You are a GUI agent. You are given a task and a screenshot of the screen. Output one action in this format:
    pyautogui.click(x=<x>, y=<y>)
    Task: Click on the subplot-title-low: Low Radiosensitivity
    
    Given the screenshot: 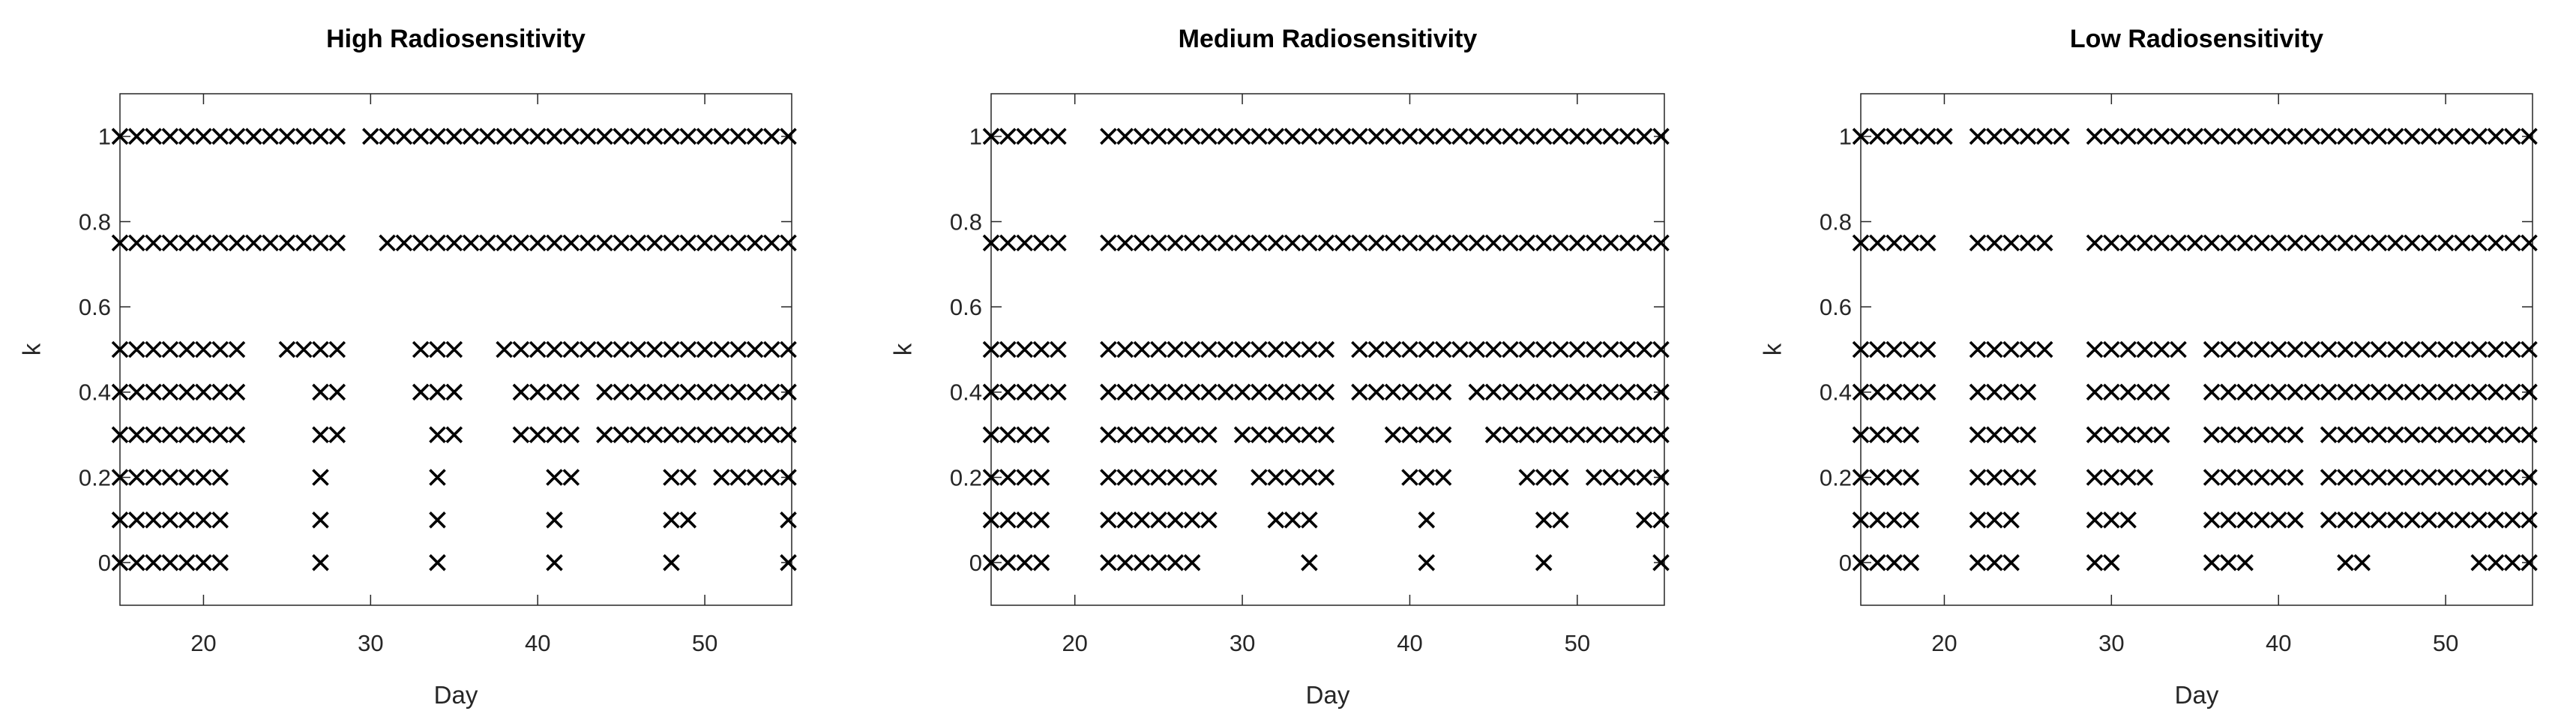 What is the action you would take?
    pyautogui.click(x=2197, y=39)
    